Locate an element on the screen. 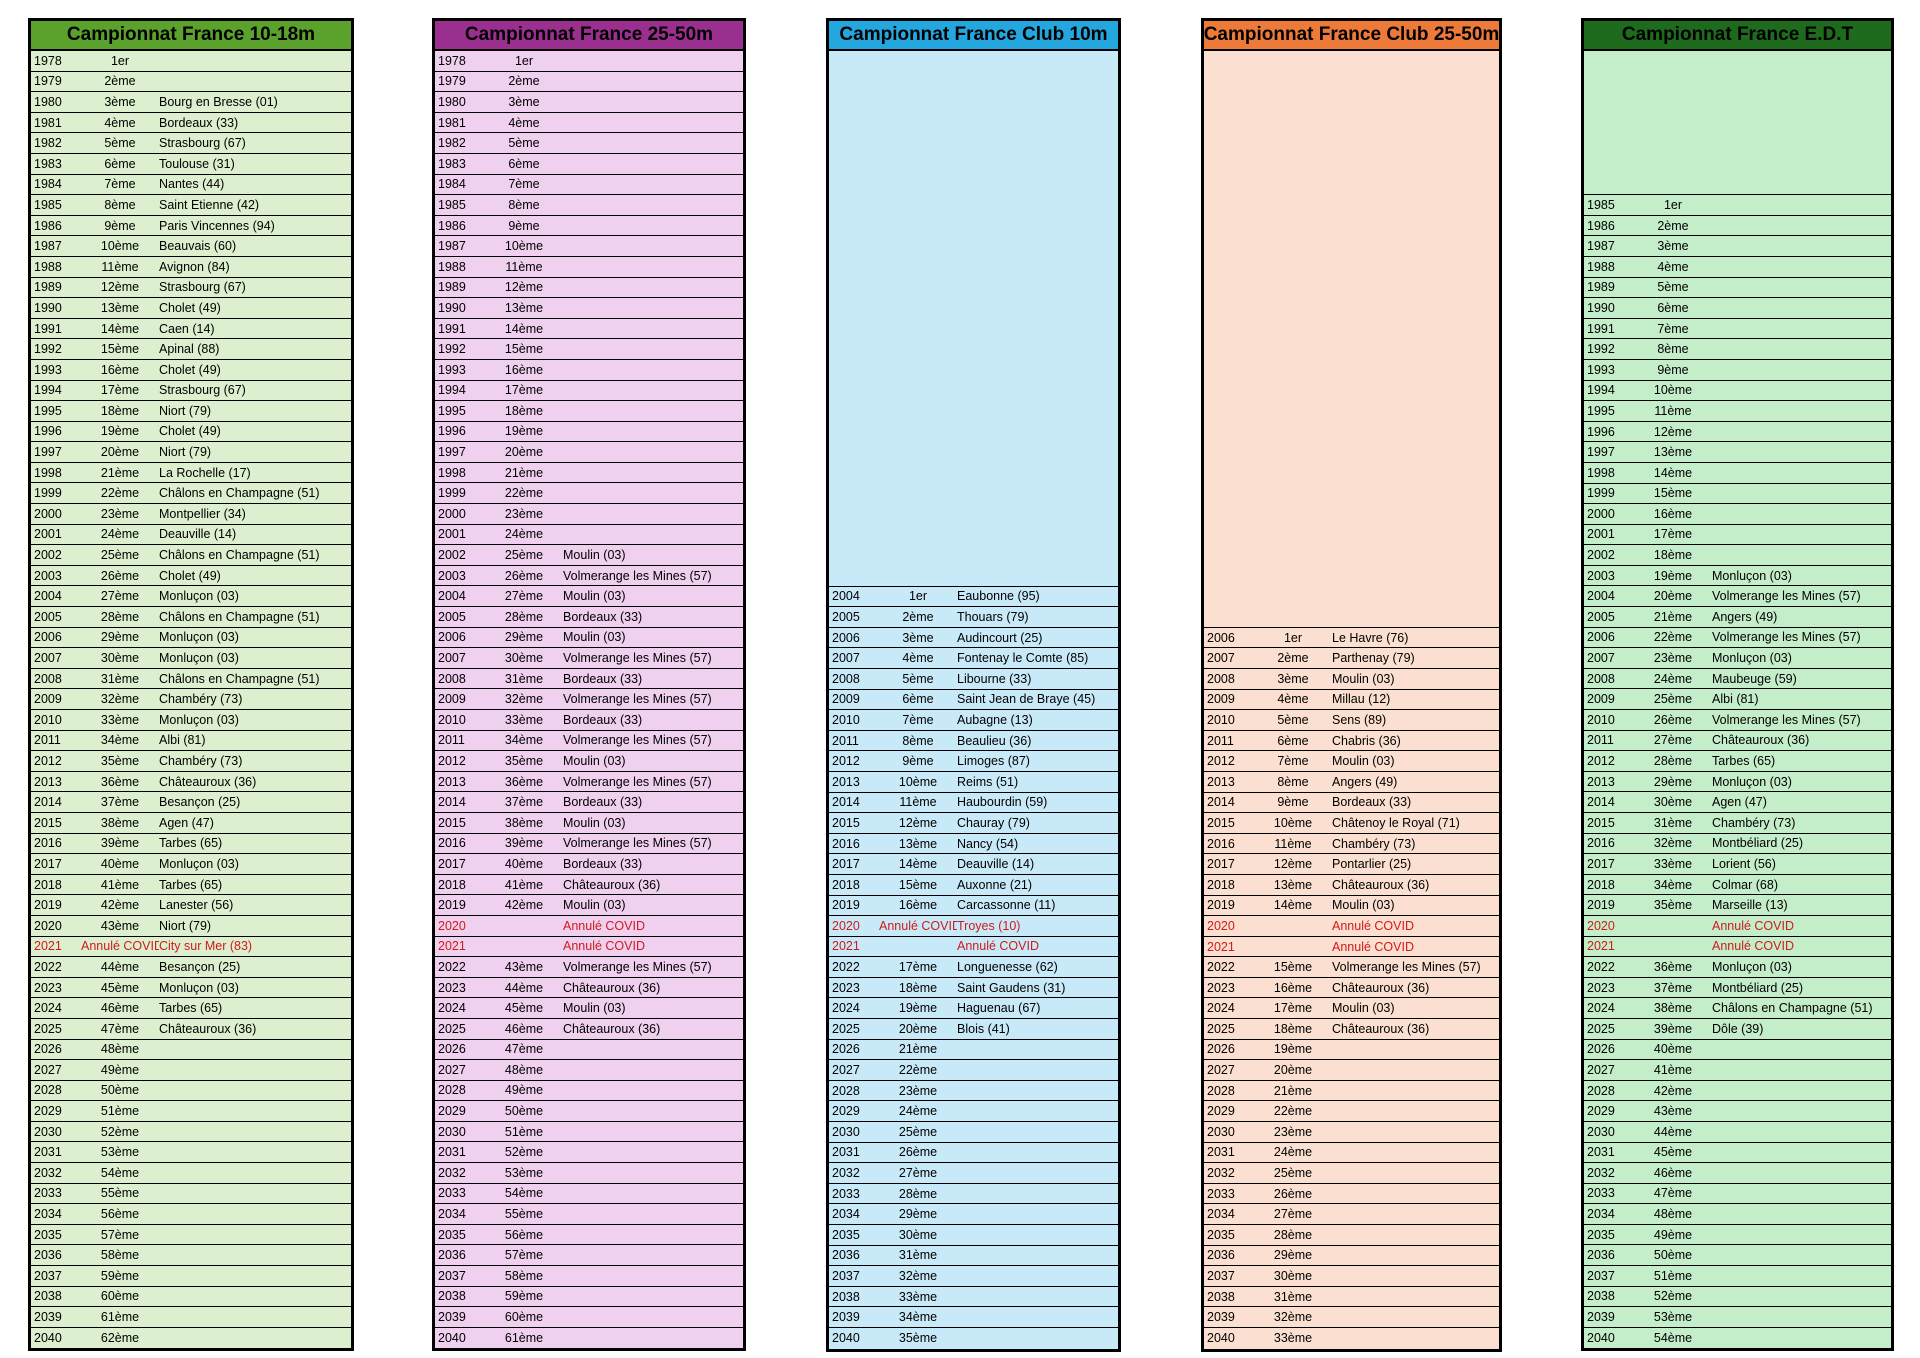 This screenshot has height=1358, width=1920. table-row: 2016 39ème Tarbes (65) is located at coordinates (191, 844).